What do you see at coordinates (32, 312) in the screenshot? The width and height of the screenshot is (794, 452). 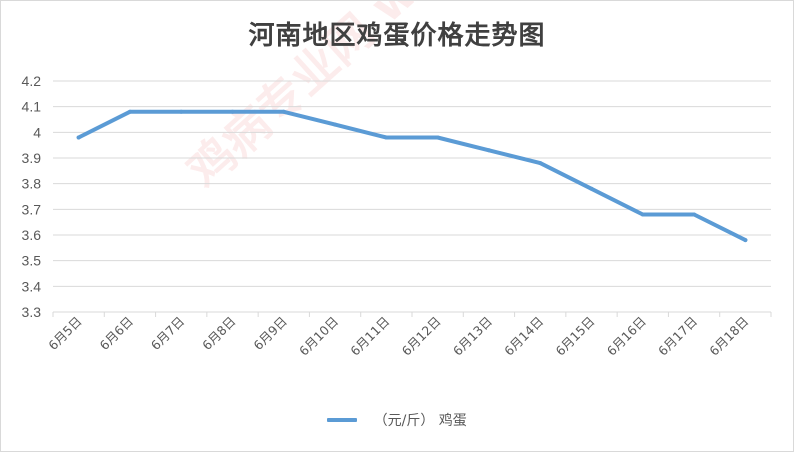 I see `y-tick-label: 3.3` at bounding box center [32, 312].